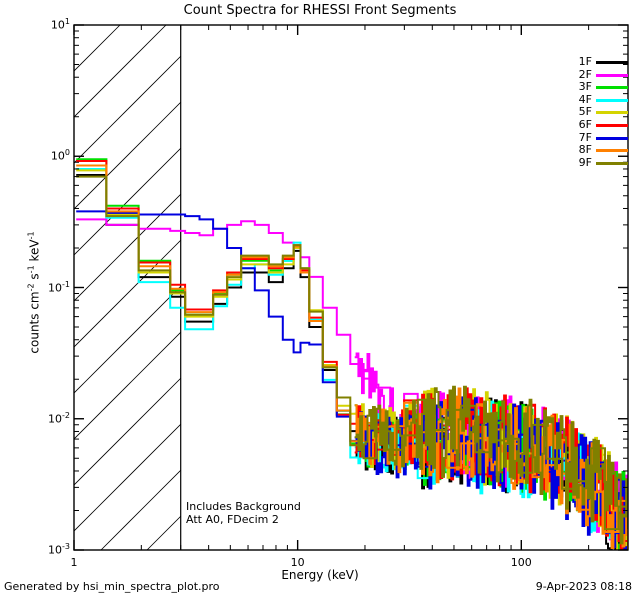 The image size is (640, 600). I want to click on footer-generator: Generated by hsi_min_spectra_plot.pro, so click(112, 586).